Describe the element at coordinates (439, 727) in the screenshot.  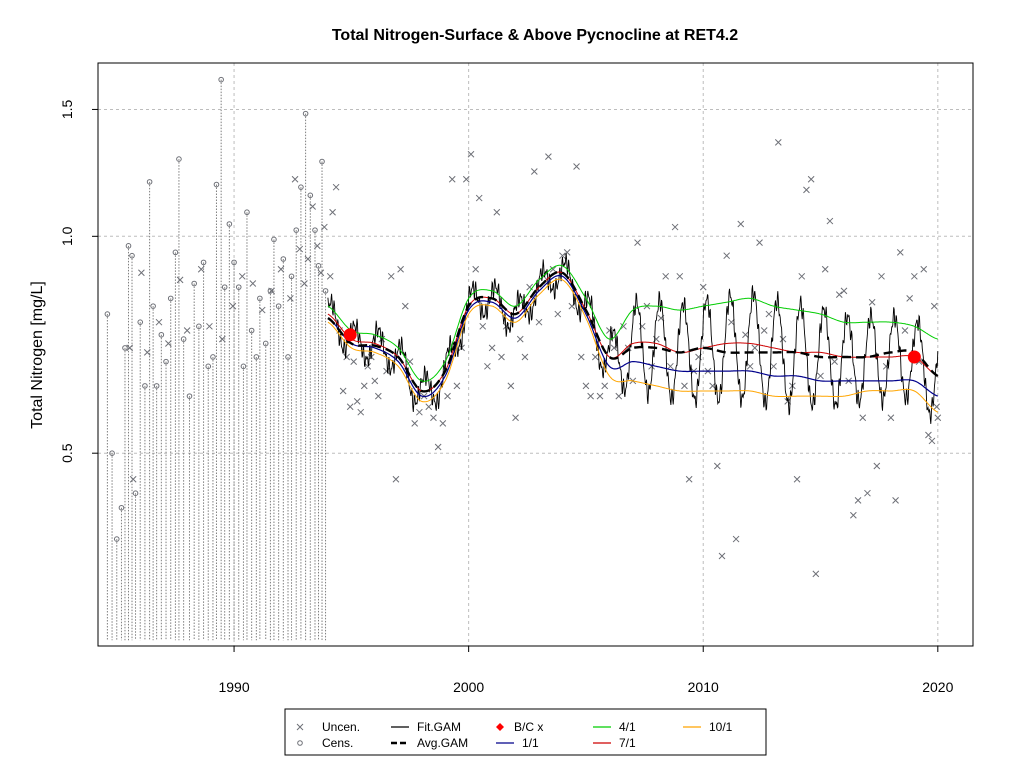
I see `legend-label: Fit.GAM` at that location.